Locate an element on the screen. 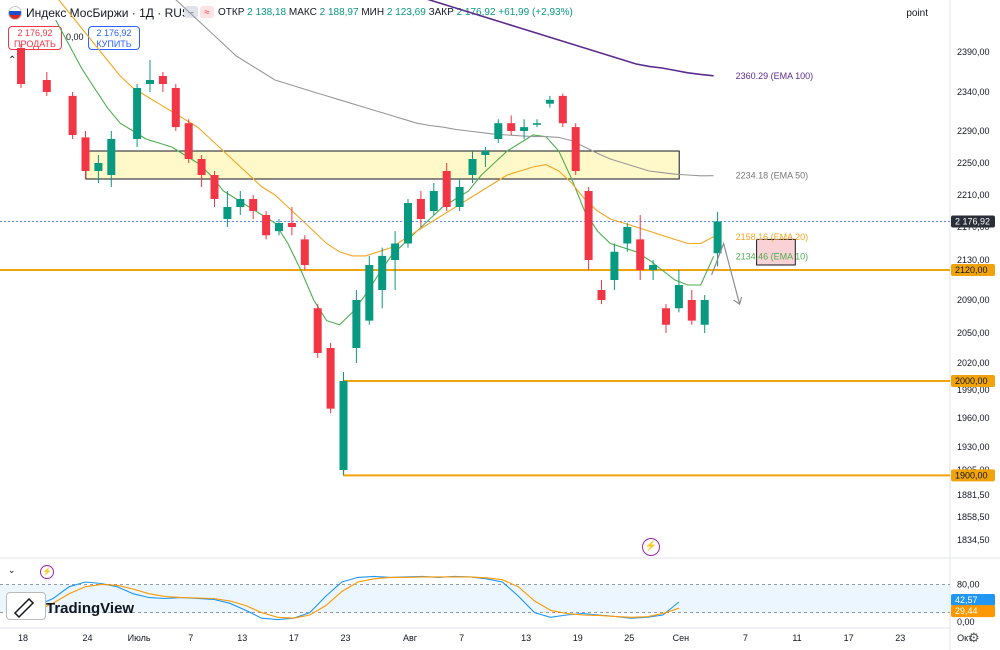  drawing-tool-icon is located at coordinates (26, 606).